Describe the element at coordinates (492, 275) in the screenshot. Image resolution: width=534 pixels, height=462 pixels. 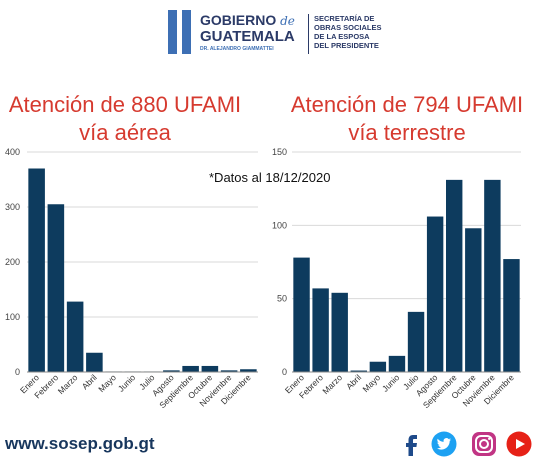
I see `chart2-bar-noviembre` at that location.